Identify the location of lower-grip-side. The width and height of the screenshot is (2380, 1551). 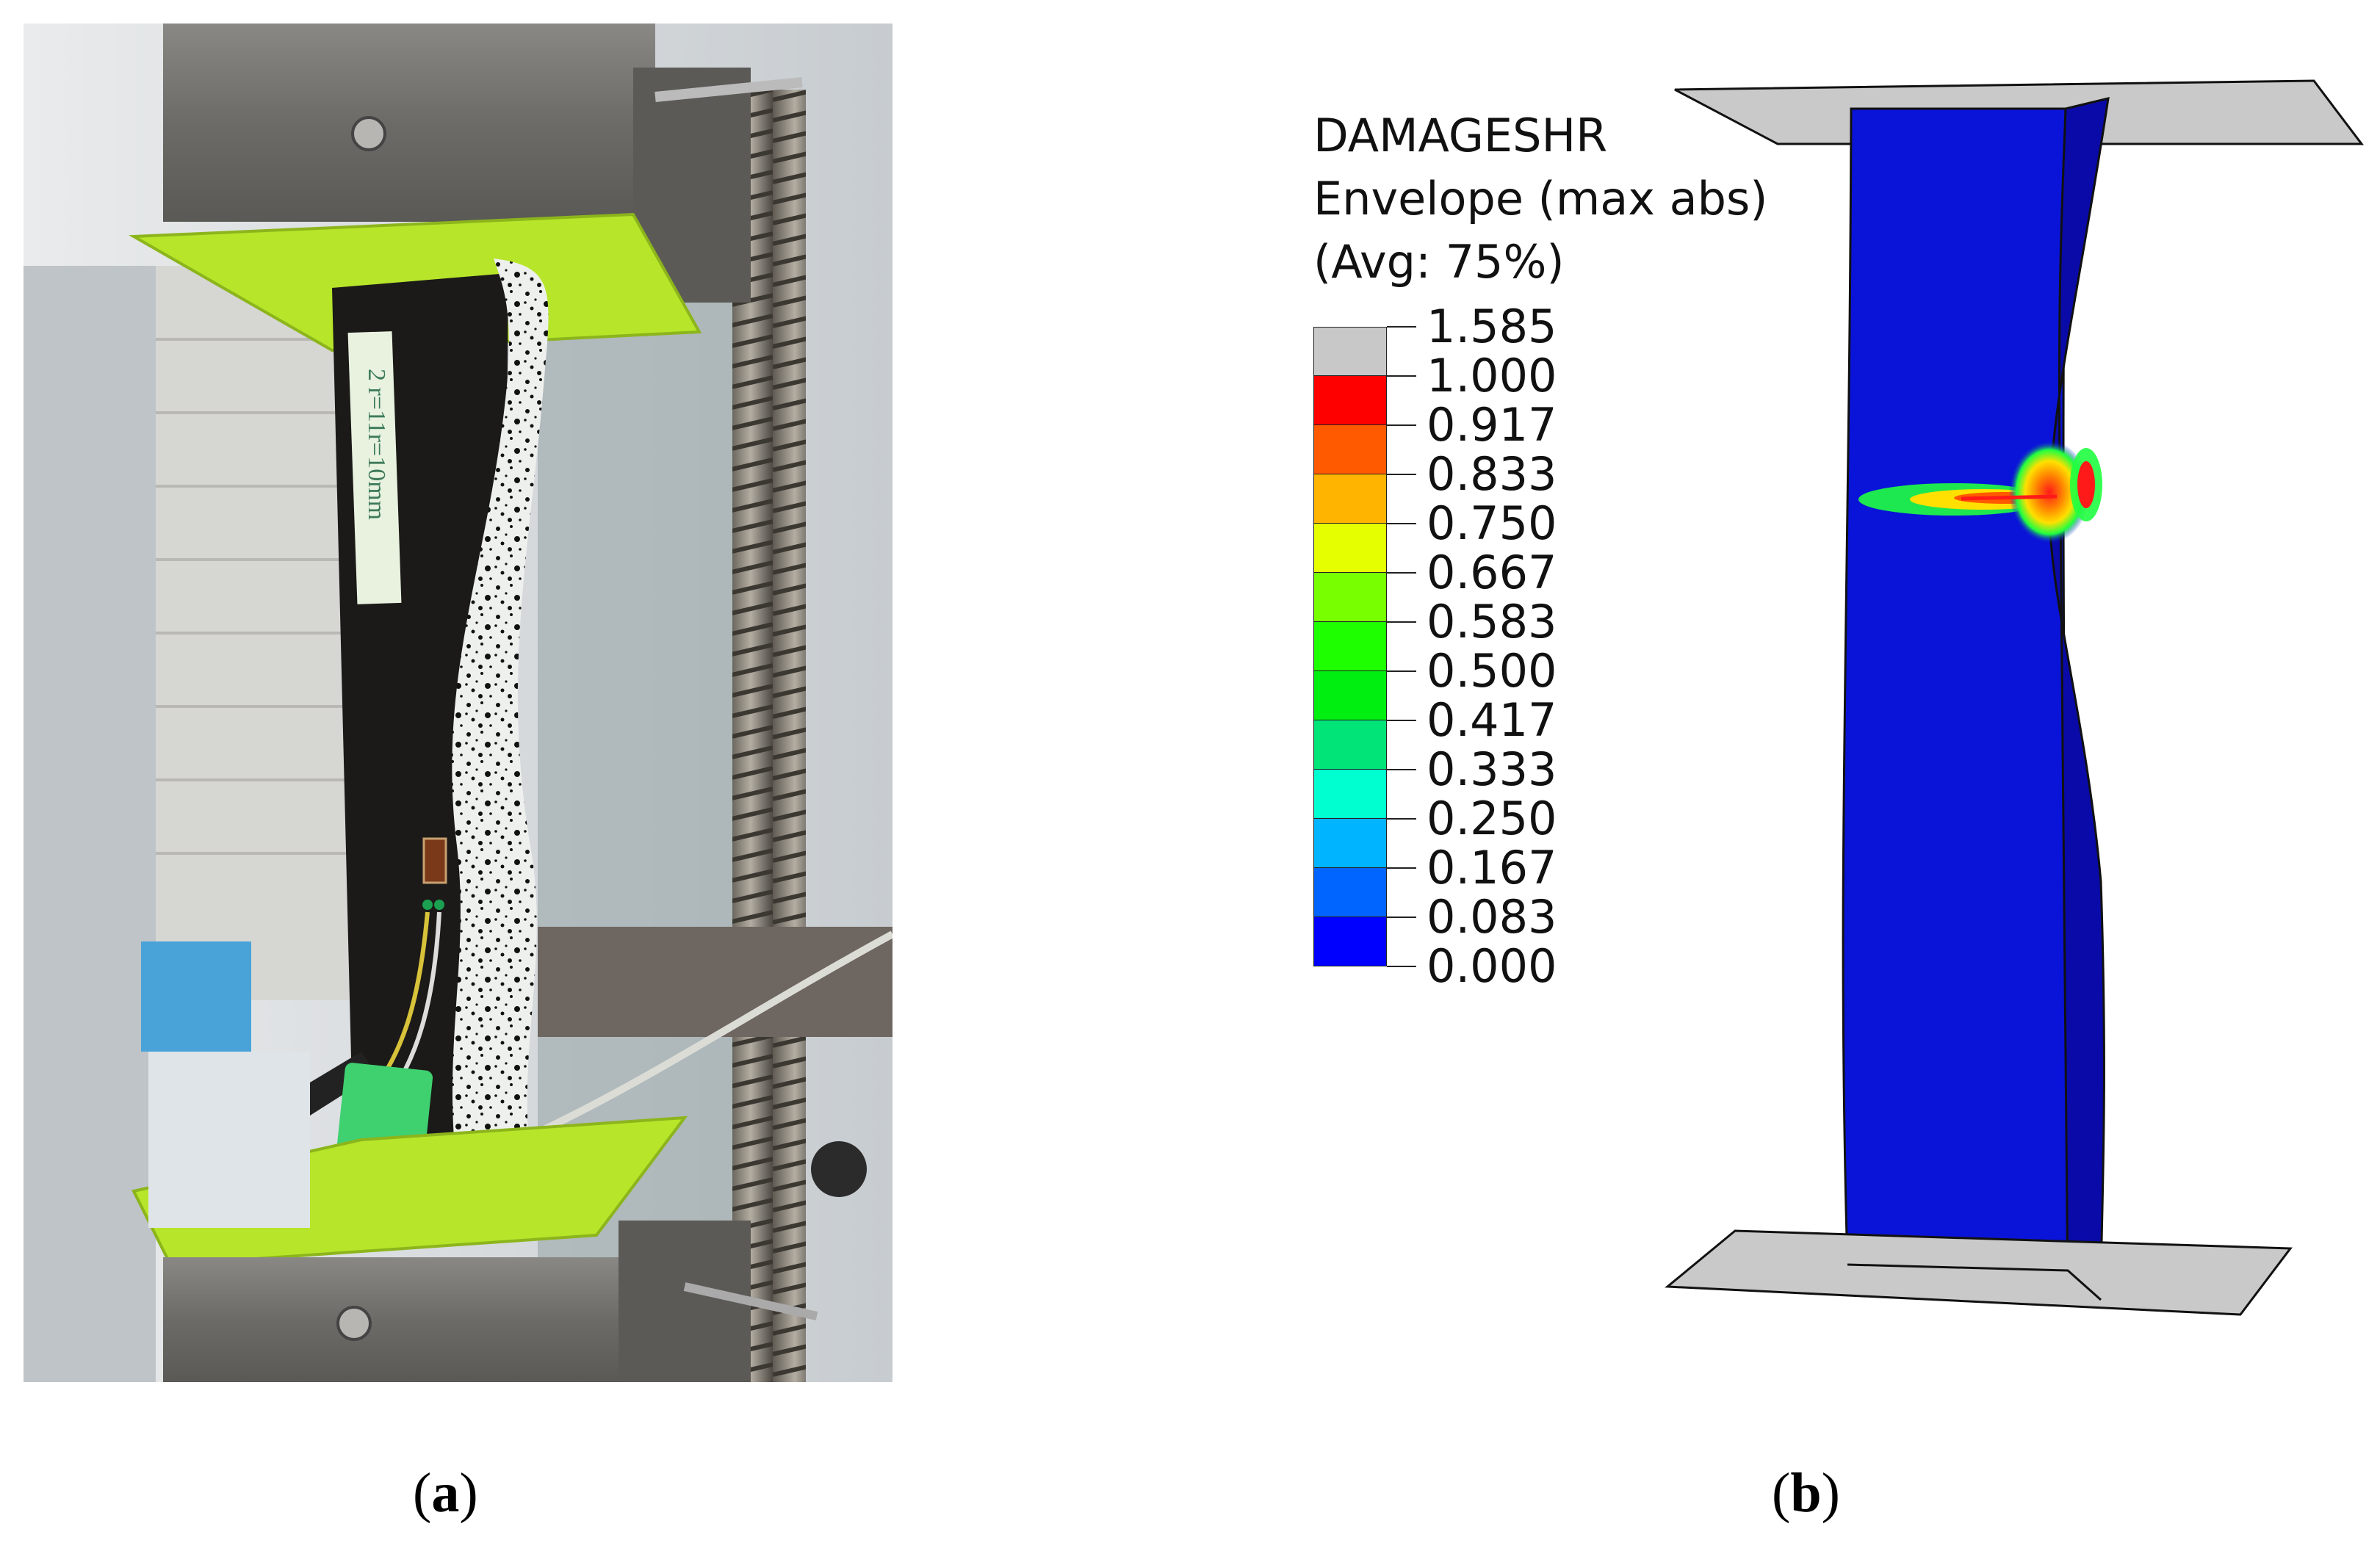
(685, 1301).